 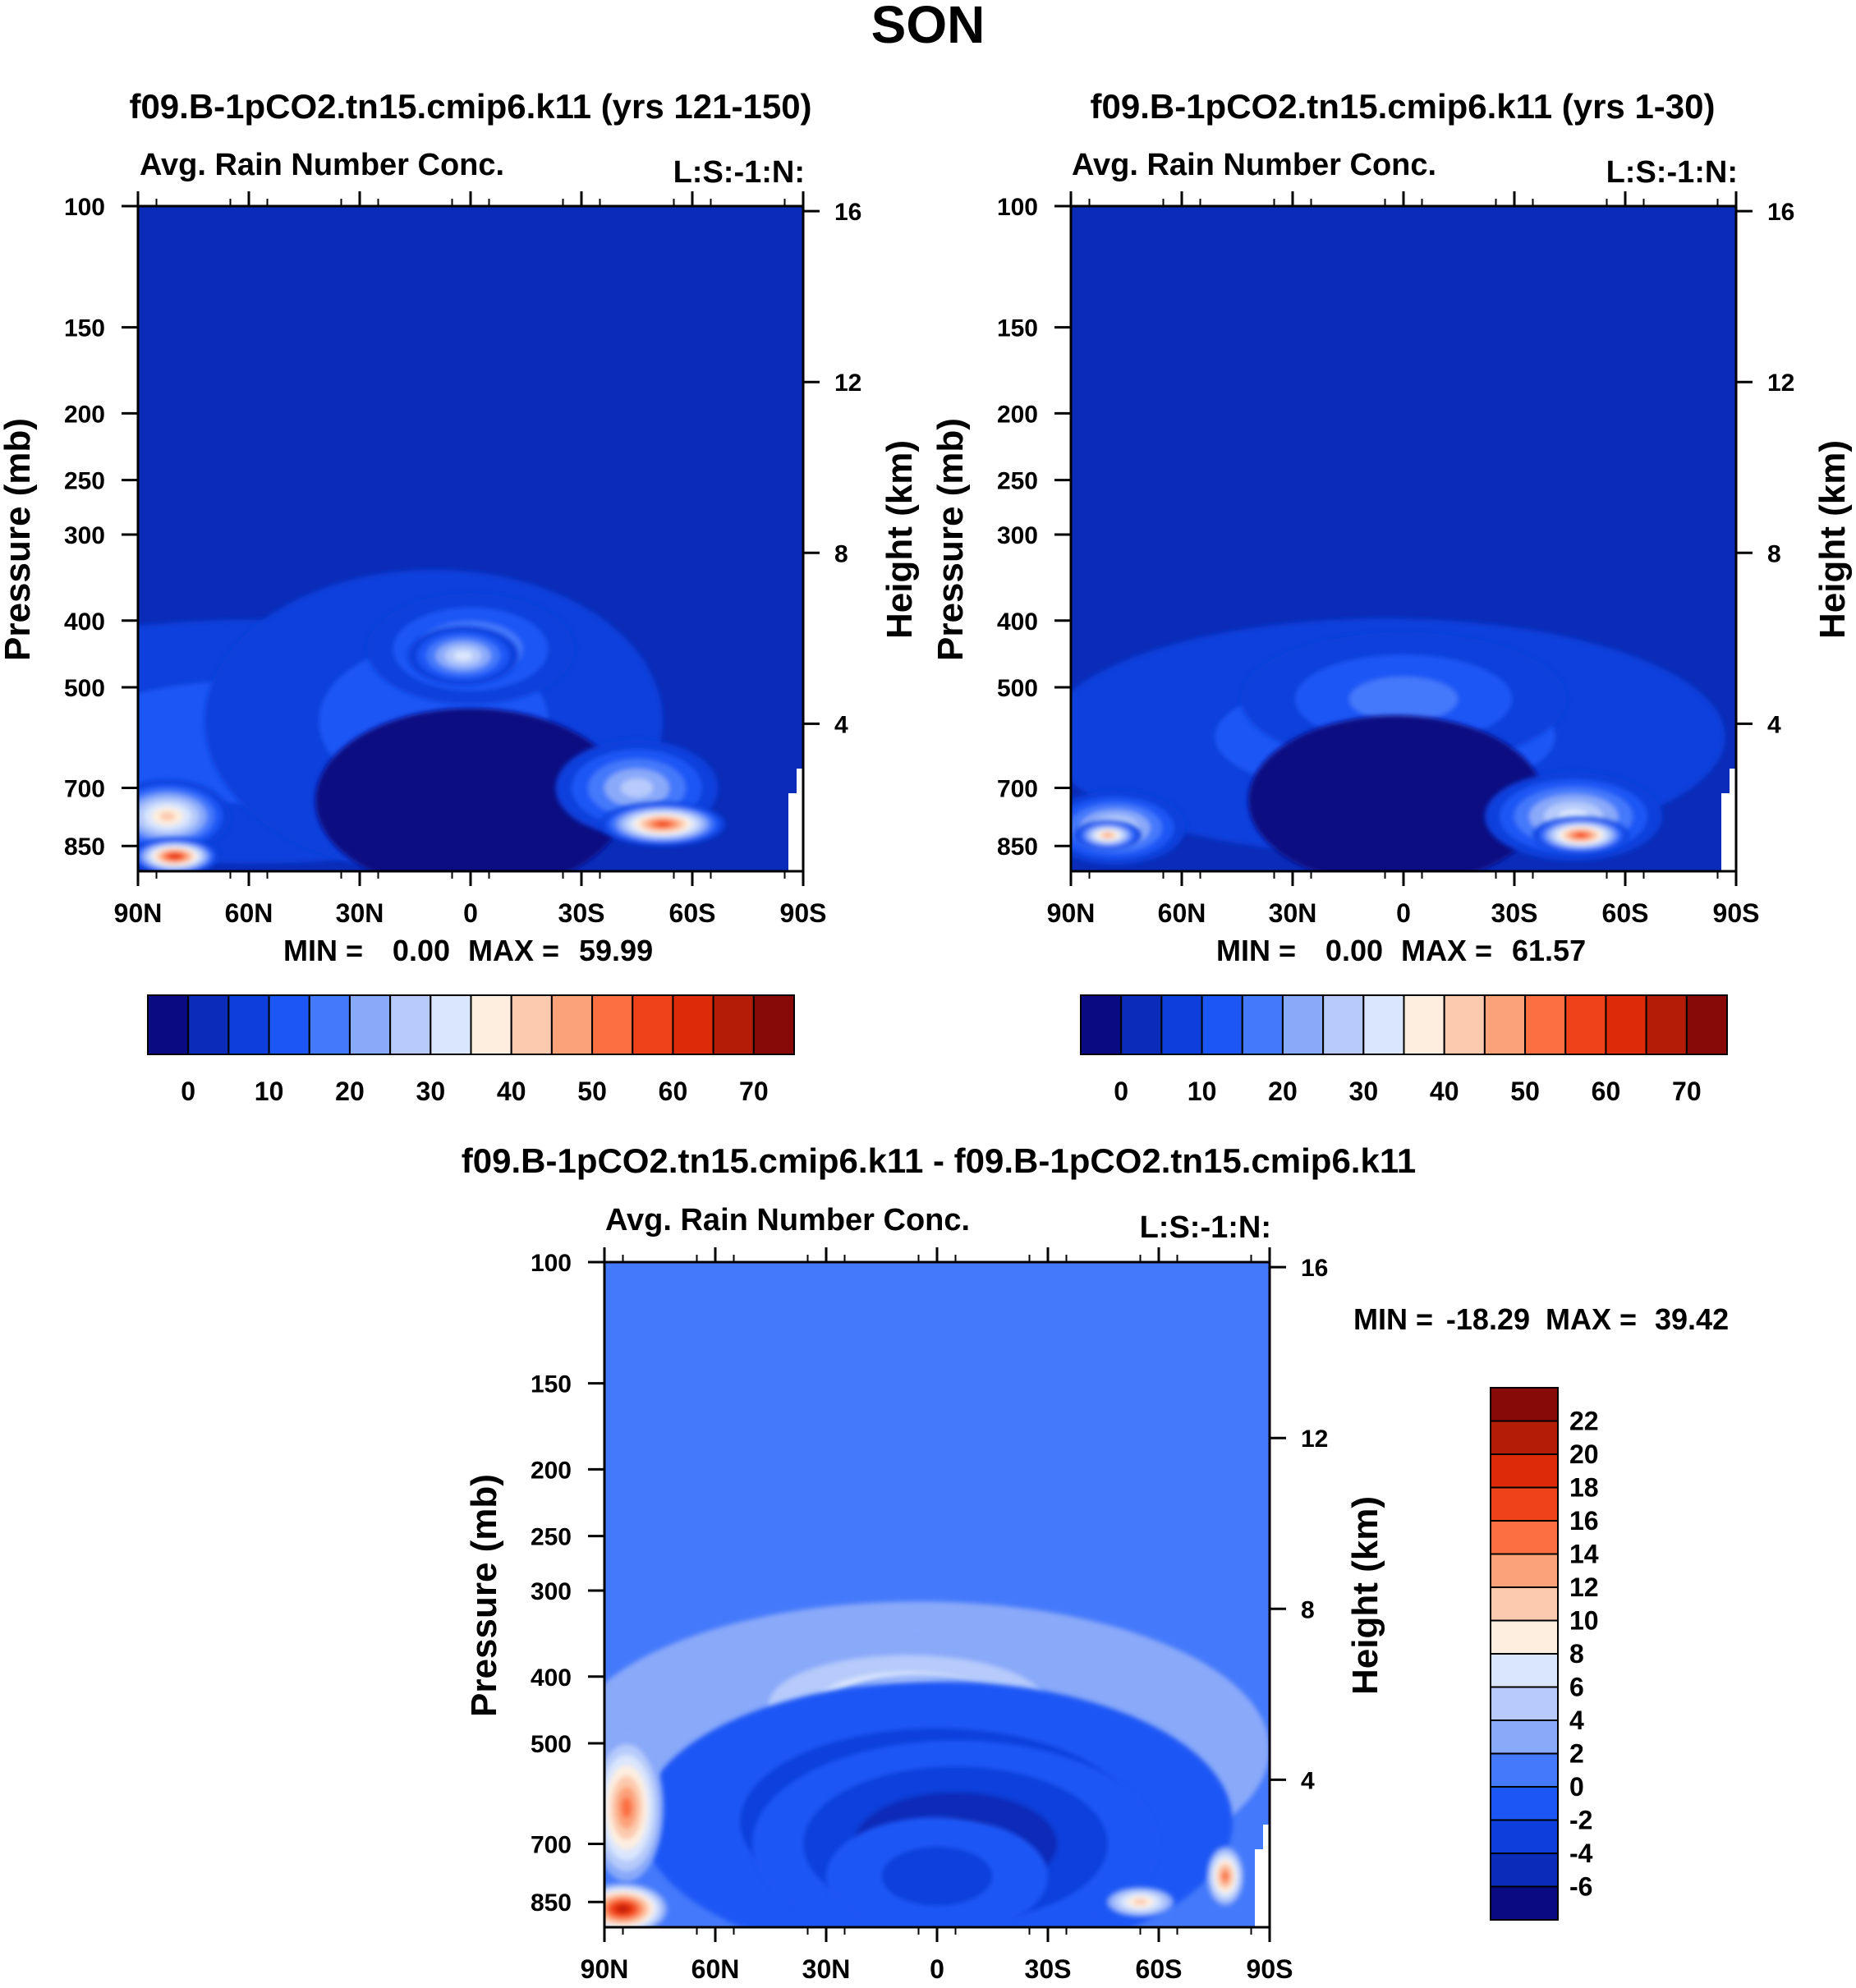 I want to click on colorbar-label: 10, so click(x=1202, y=1091).